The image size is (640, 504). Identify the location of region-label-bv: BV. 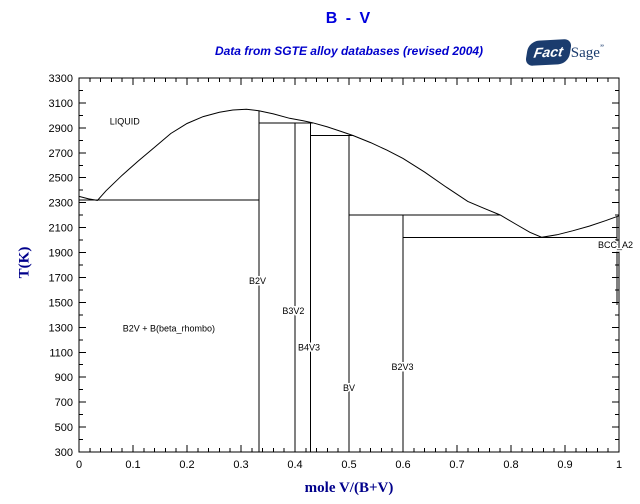
(349, 388).